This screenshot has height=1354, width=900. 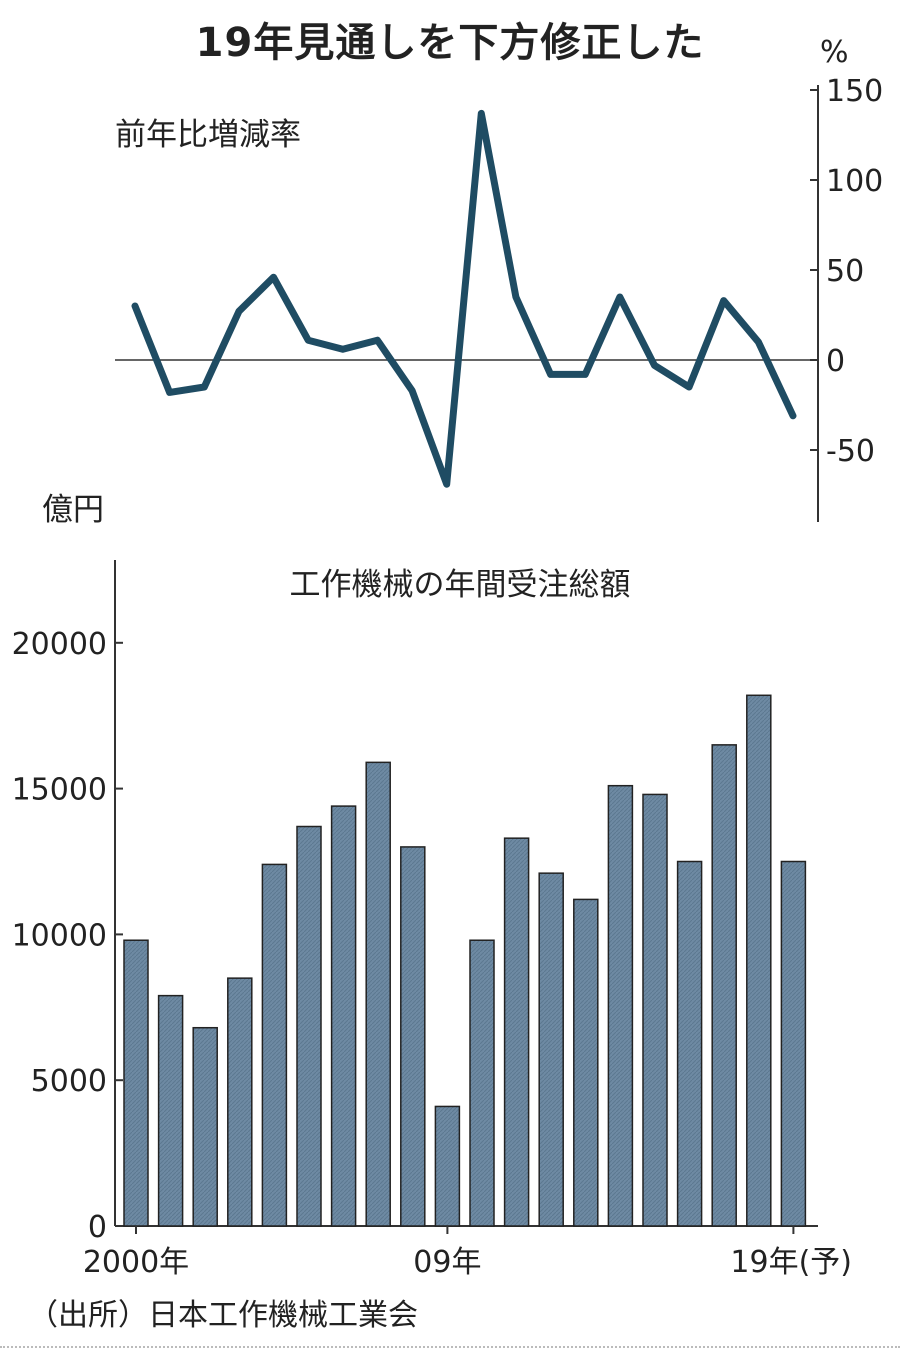 I want to click on bar-y-tick-label: 10000, so click(x=59, y=935).